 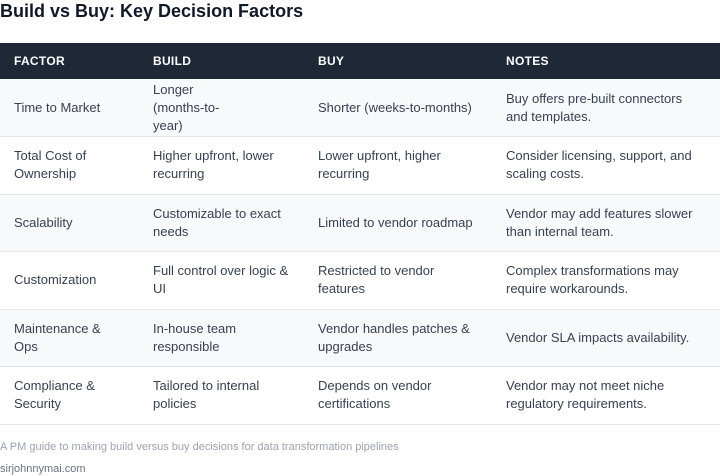 I want to click on header-row: FACTOR BUILD BUY NOTES, so click(x=360, y=61).